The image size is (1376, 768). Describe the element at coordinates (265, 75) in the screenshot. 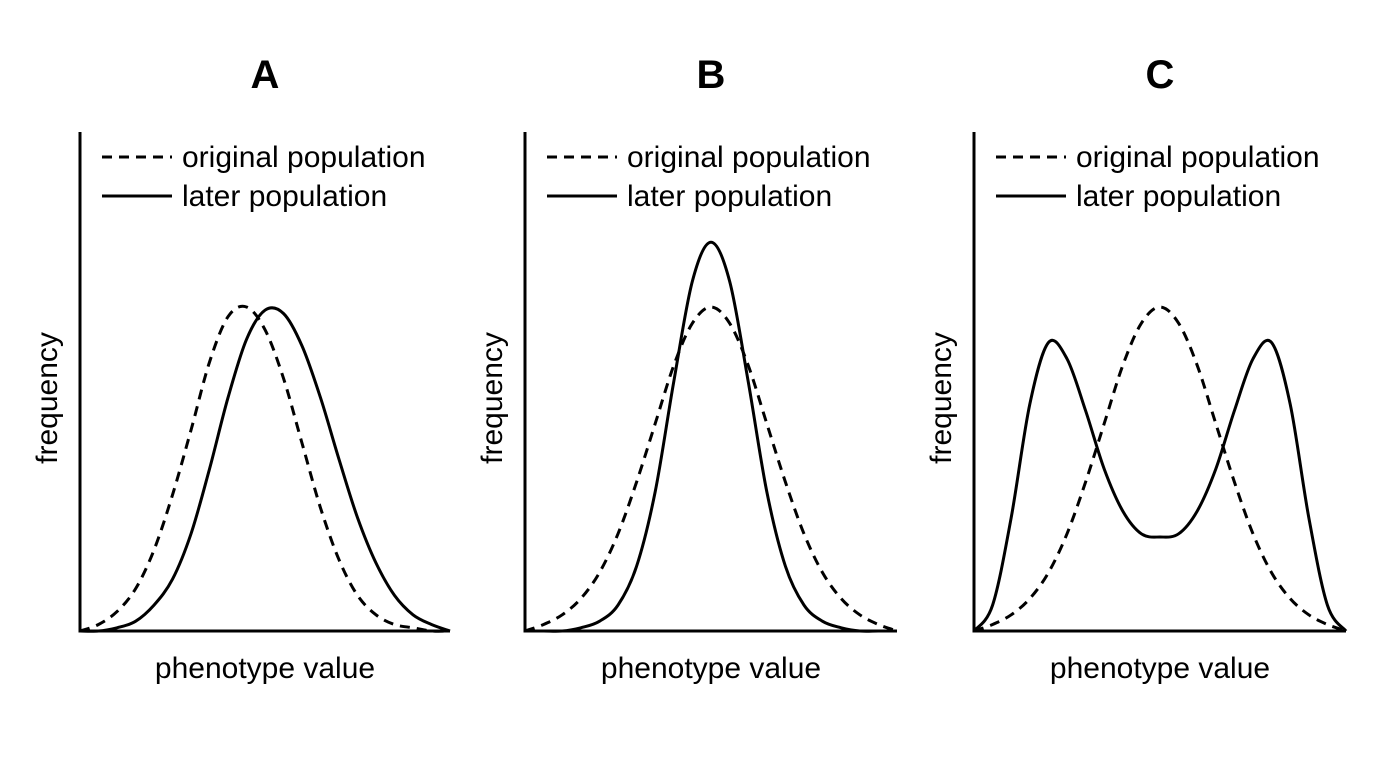

I see `panel-title: A` at that location.